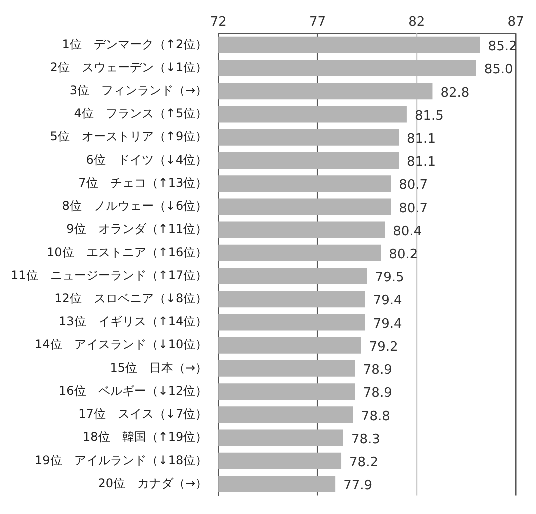  Describe the element at coordinates (366, 440) in the screenshot. I see `data-label: 78.3` at that location.